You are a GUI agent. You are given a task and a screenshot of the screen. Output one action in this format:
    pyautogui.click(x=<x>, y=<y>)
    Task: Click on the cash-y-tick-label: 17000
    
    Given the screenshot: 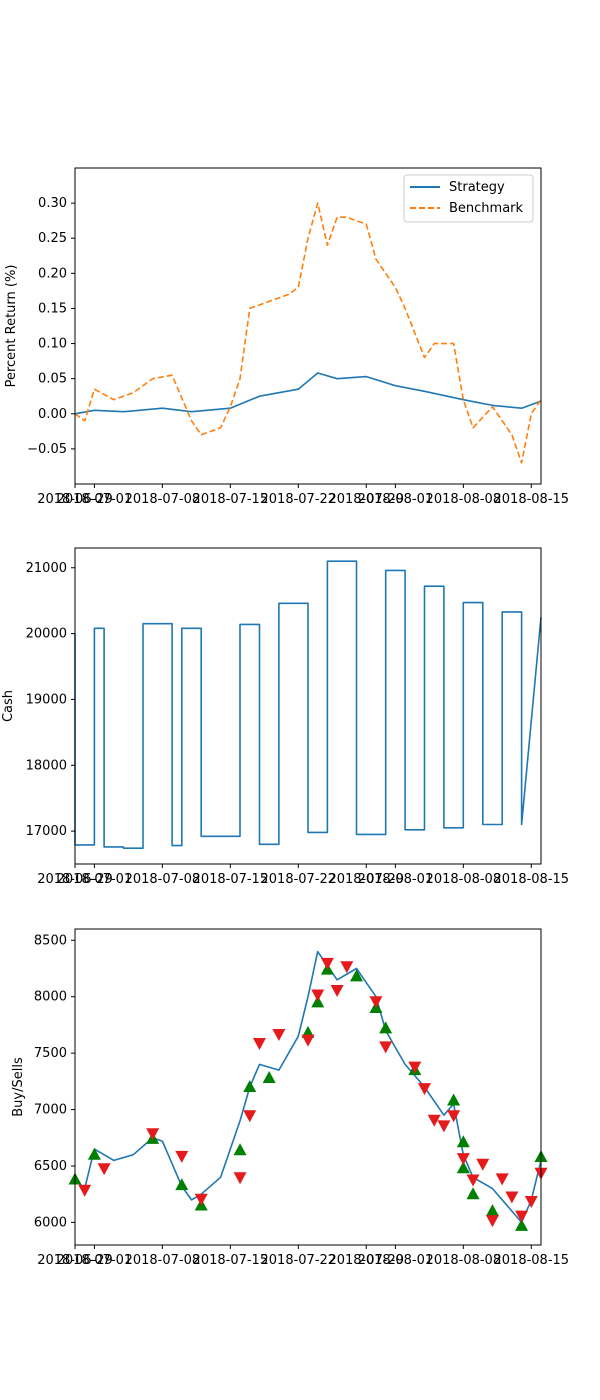 What is the action you would take?
    pyautogui.click(x=46, y=831)
    